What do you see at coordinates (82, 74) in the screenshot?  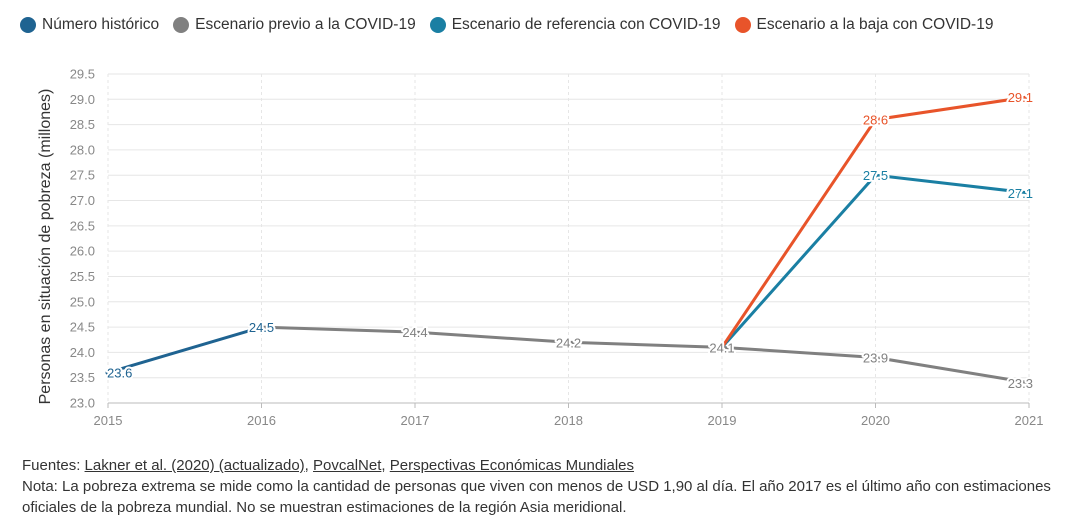 I see `y-tick-label: 29.5` at bounding box center [82, 74].